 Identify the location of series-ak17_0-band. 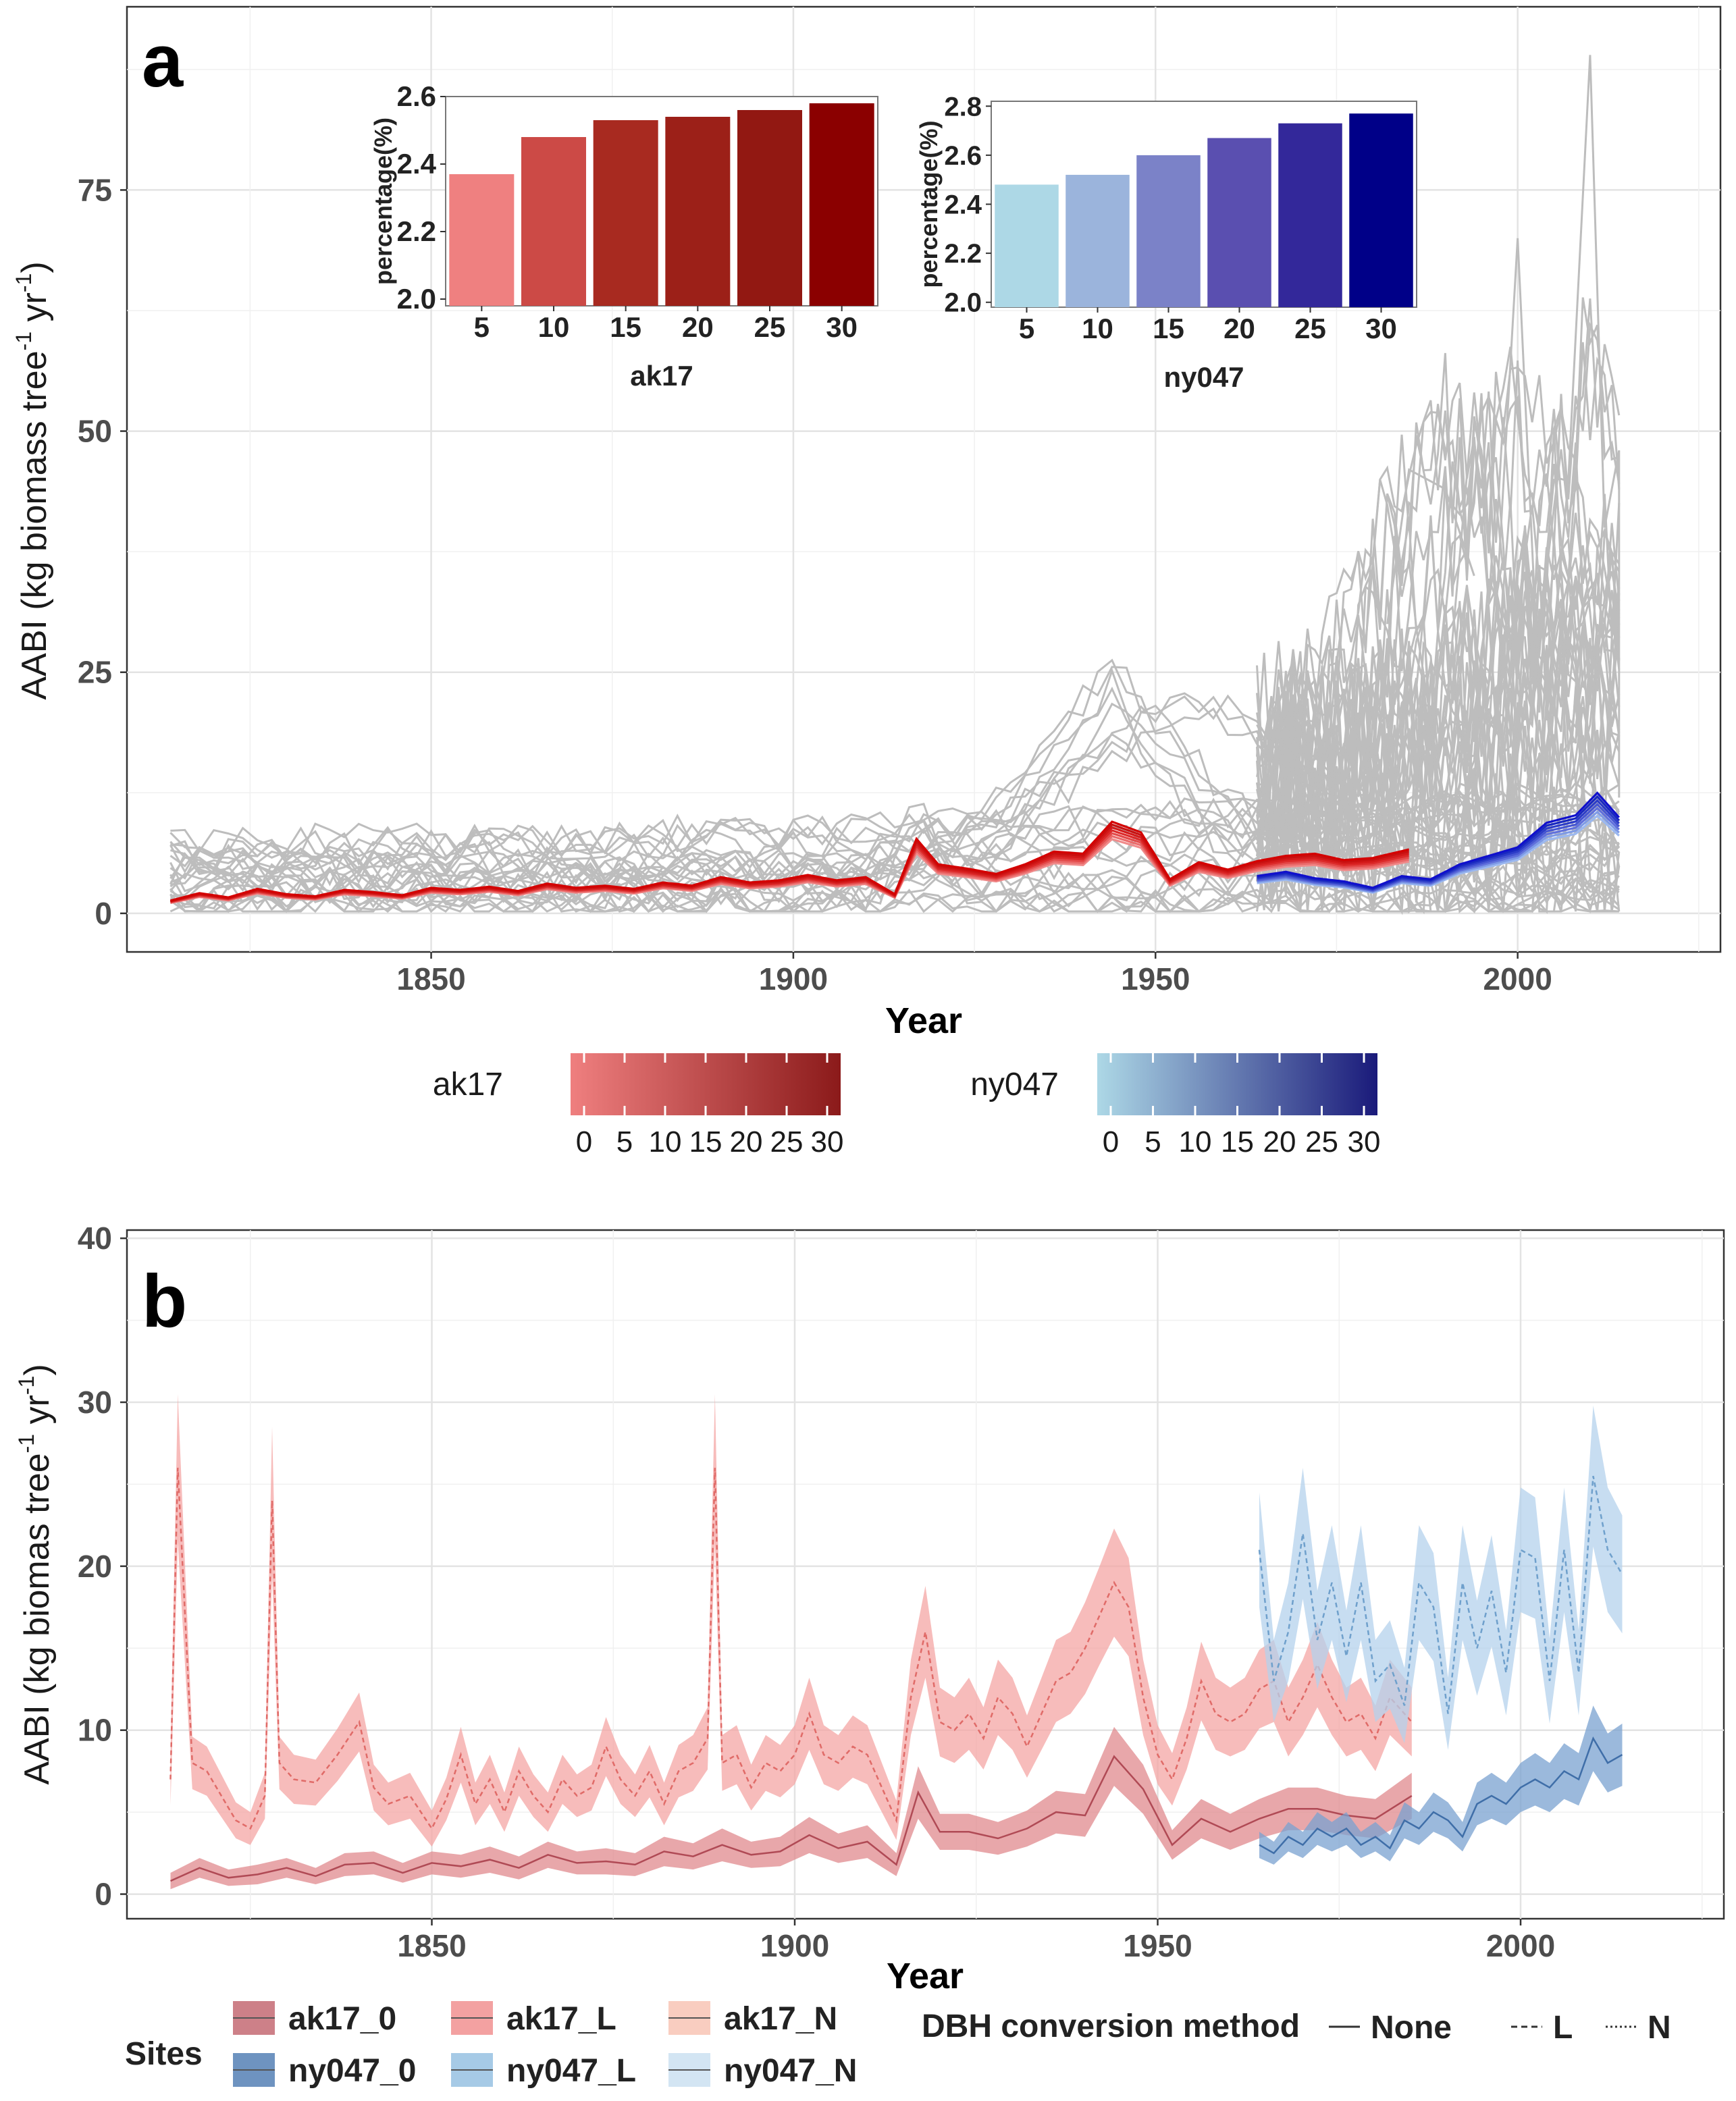
(791, 1808).